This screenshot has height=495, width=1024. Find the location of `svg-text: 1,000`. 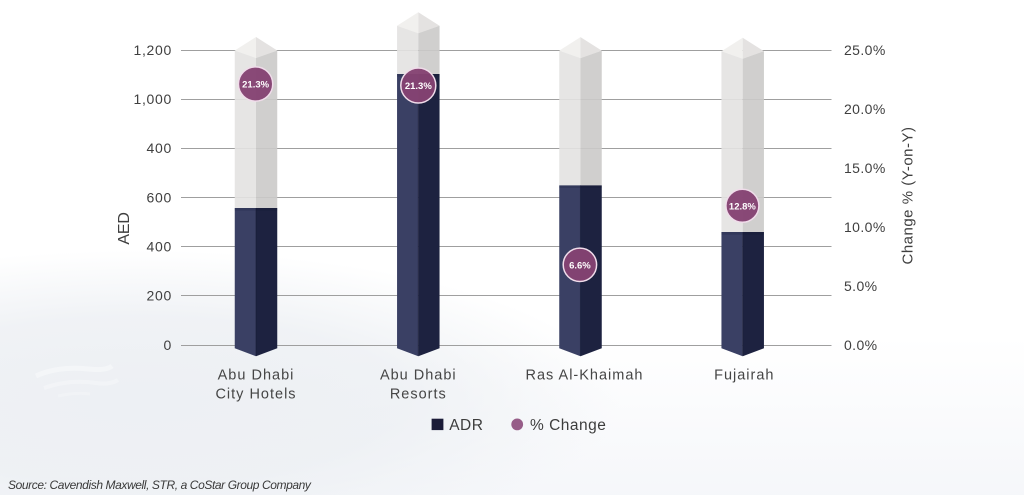

svg-text: 1,000 is located at coordinates (152, 99).